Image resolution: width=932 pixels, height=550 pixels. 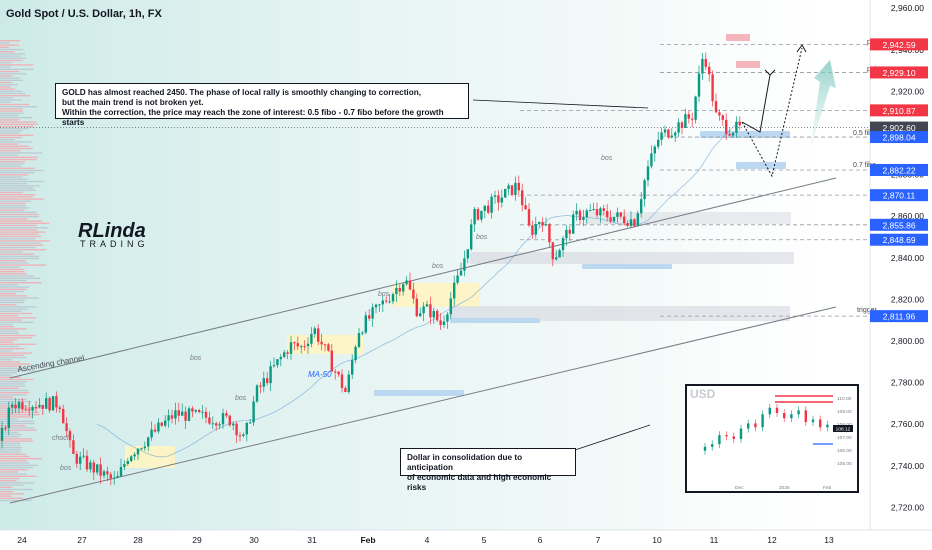 I want to click on inset-title: USD, so click(x=703, y=394).